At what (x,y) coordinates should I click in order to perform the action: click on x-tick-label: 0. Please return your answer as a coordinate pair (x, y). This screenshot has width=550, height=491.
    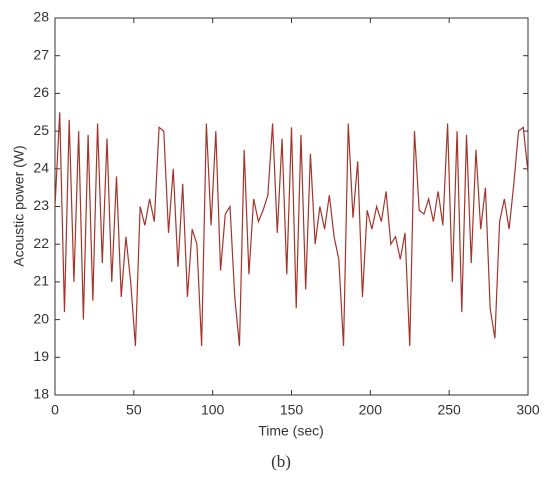
    Looking at the image, I should click on (55, 410).